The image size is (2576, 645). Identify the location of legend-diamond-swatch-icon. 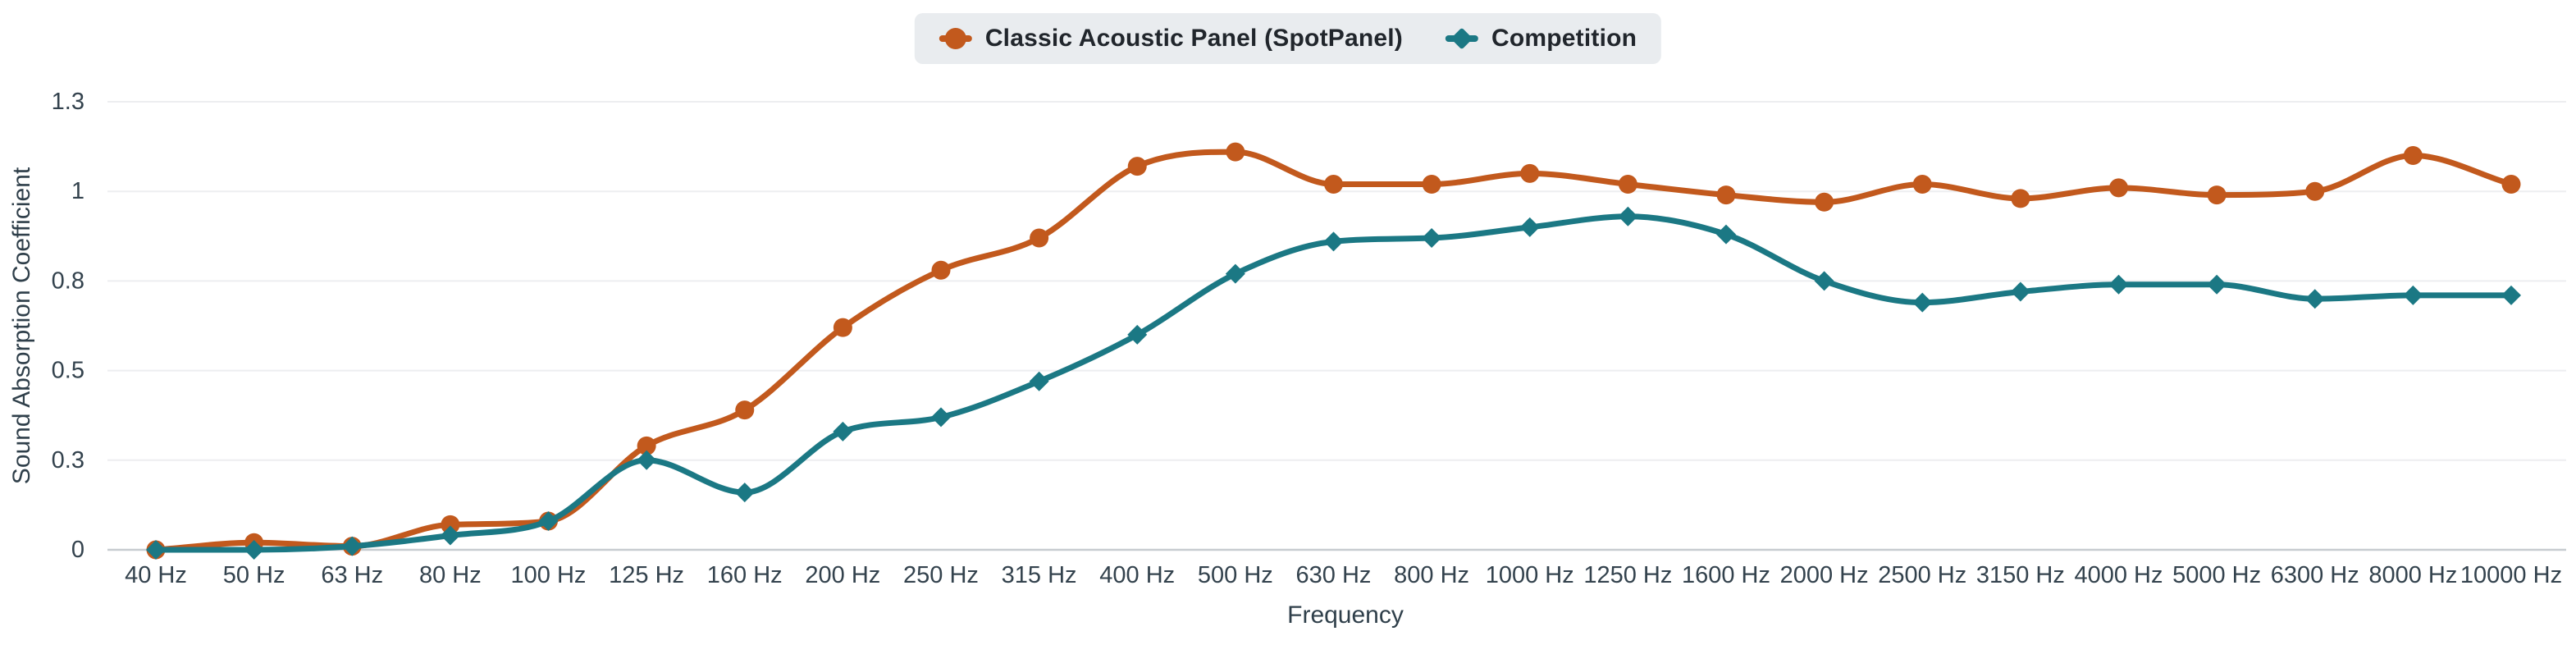
(1462, 38).